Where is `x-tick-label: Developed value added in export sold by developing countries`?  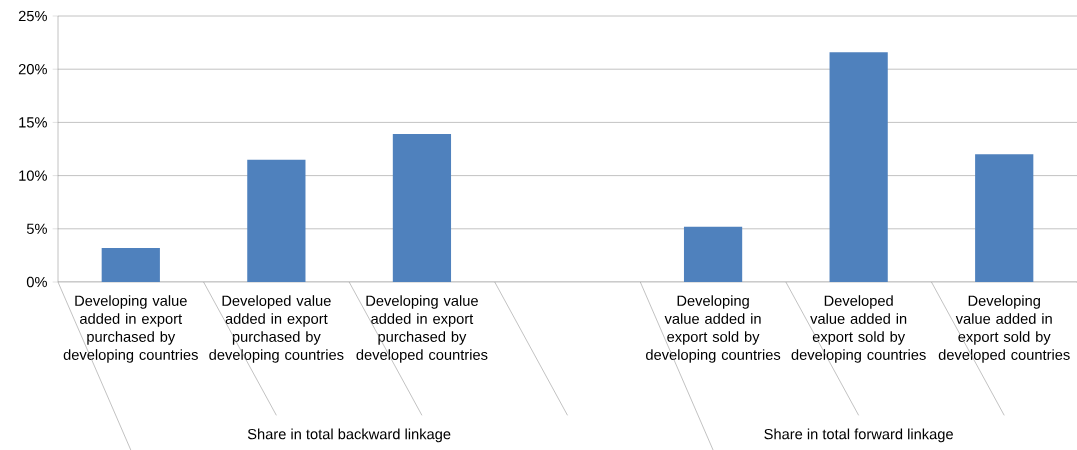 x-tick-label: Developed value added in export sold by developing countries is located at coordinates (858, 329).